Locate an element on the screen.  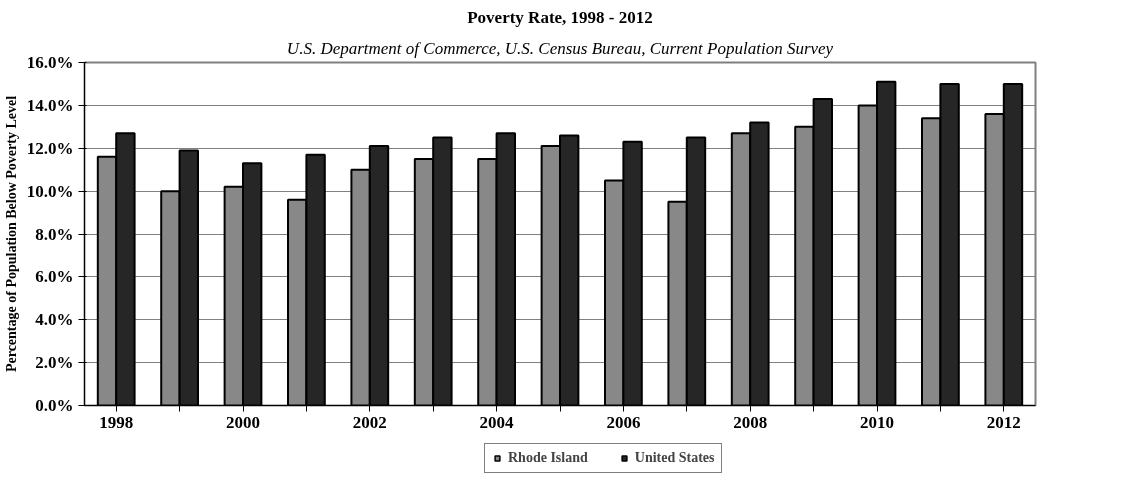
x-tick-label: 2006 is located at coordinates (623, 422).